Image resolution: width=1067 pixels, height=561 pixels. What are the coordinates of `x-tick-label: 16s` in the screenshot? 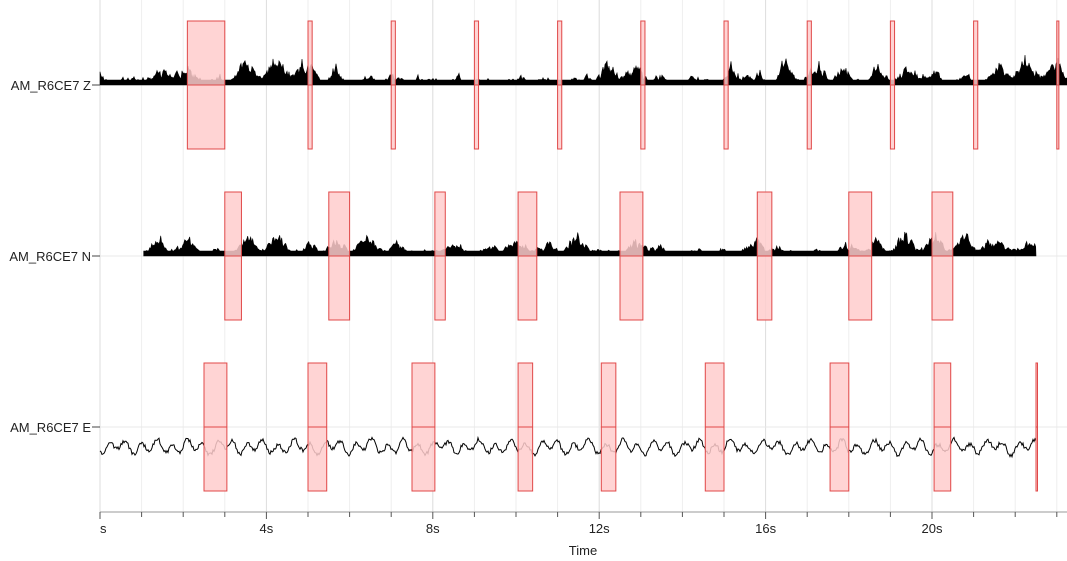 It's located at (765, 528).